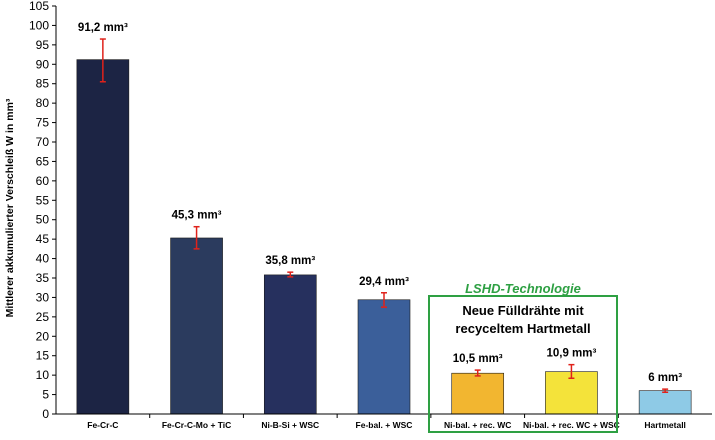 Image resolution: width=715 pixels, height=440 pixels. I want to click on data-label: 35,8 mm³, so click(290, 261).